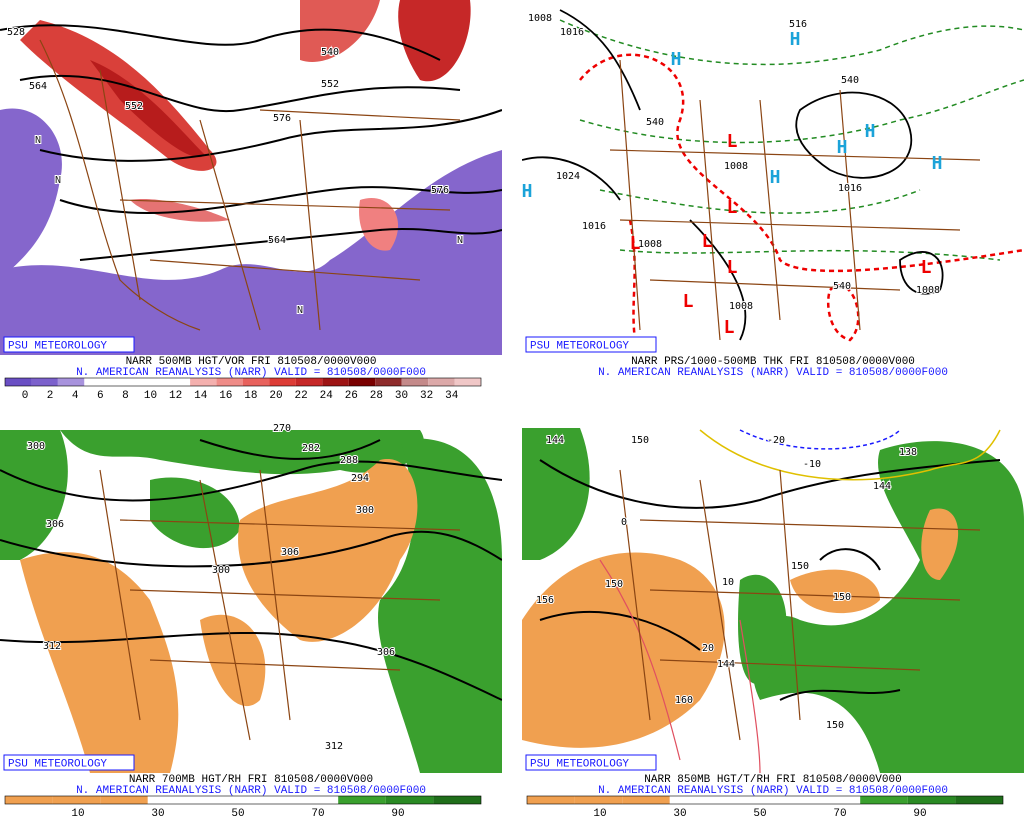  Describe the element at coordinates (684, 700) in the screenshot. I see `map-label: 160` at that location.